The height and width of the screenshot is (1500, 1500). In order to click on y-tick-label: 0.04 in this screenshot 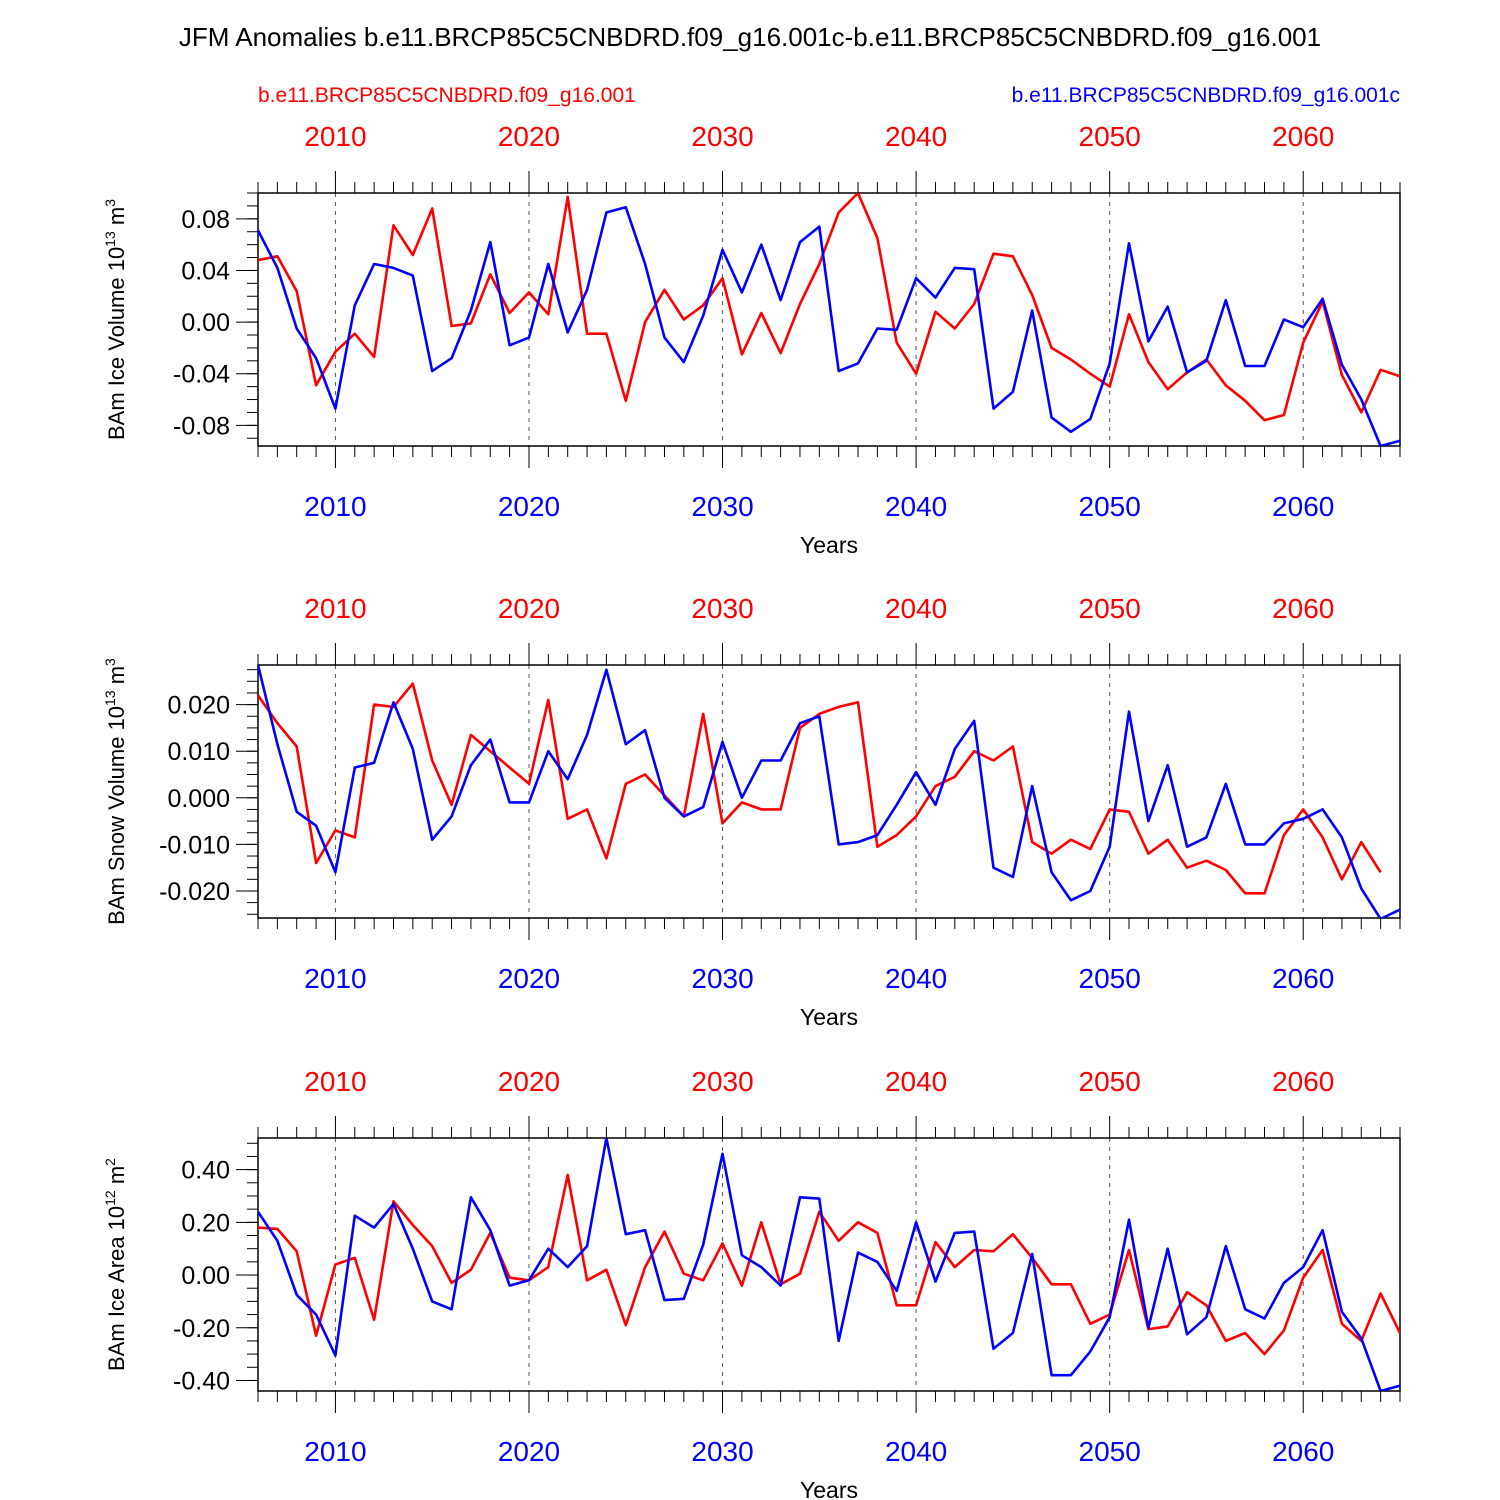, I will do `click(205, 271)`.